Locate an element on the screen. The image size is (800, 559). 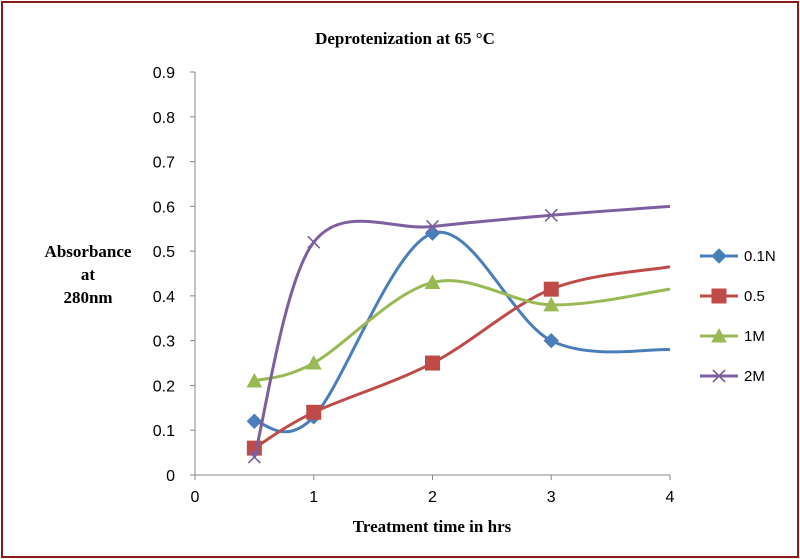
x-axis-title: Treatment time in hrs is located at coordinates (432, 526).